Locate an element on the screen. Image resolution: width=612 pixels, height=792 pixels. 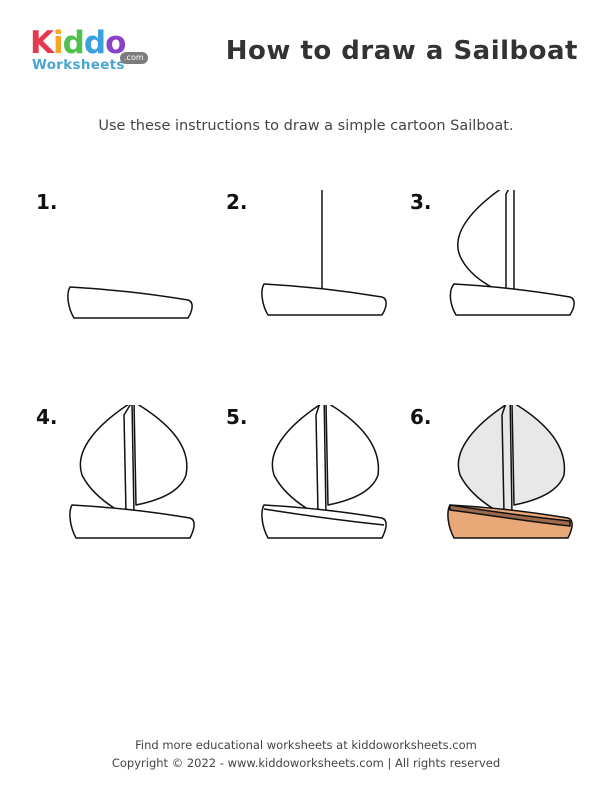
logo-letter: o is located at coordinates (115, 43).